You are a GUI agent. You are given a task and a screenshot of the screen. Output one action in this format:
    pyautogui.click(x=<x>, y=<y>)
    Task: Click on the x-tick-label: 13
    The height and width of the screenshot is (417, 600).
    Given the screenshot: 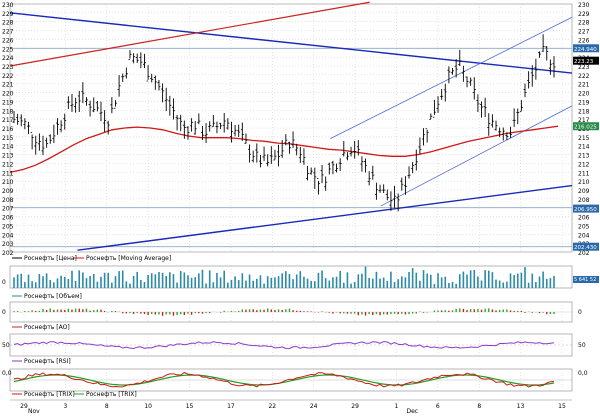 What is the action you would take?
    pyautogui.click(x=521, y=406)
    